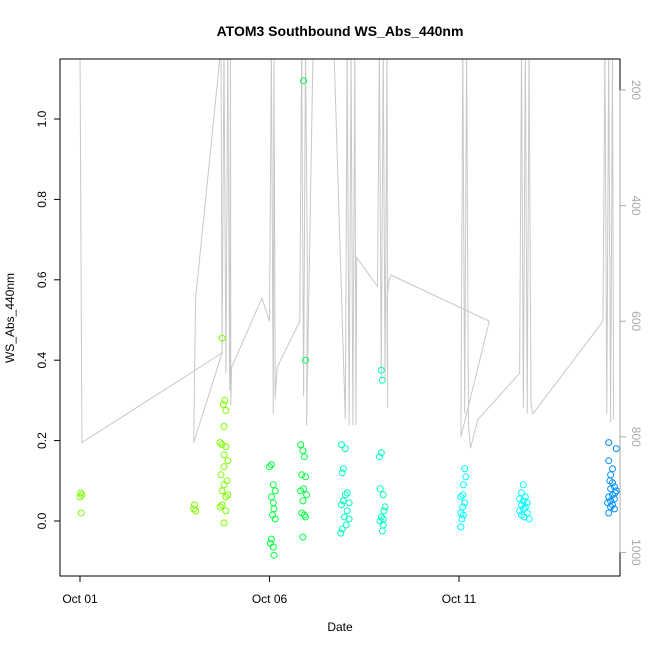 This screenshot has height=650, width=650. Describe the element at coordinates (42, 440) in the screenshot. I see `y-tick-label: 0.2` at that location.